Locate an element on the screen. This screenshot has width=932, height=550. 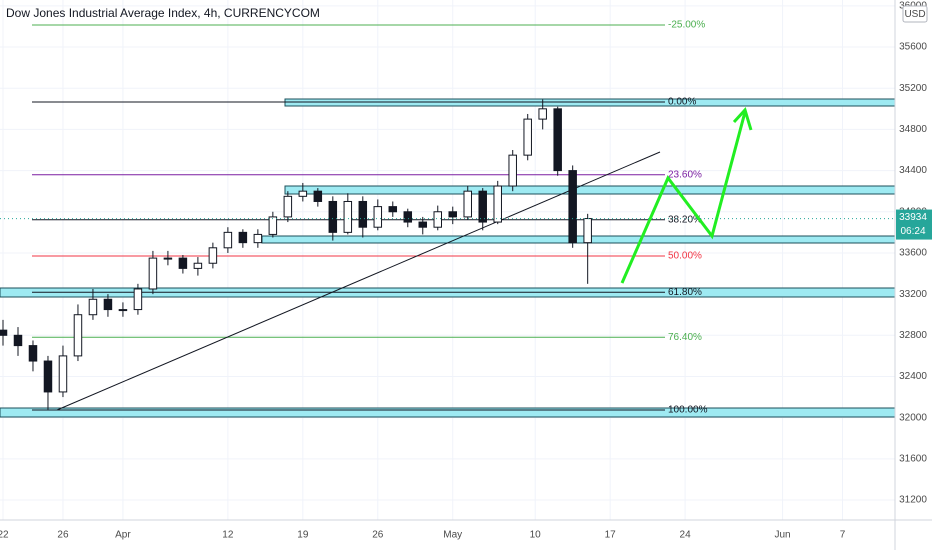
fib-label: -25.00% is located at coordinates (686, 25).